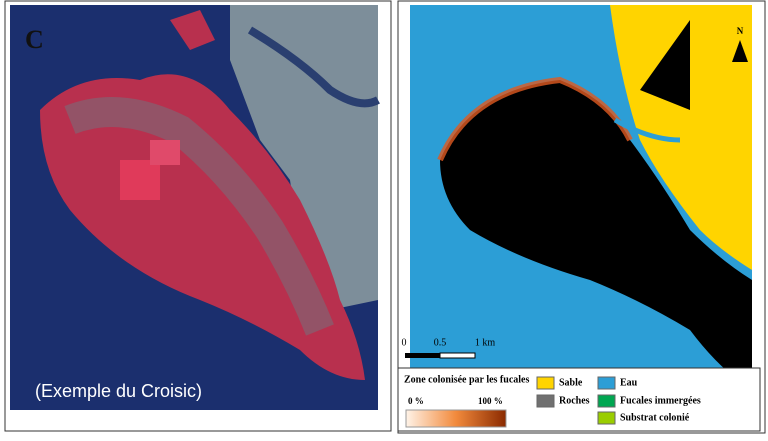 The image size is (768, 441). Describe the element at coordinates (629, 382) in the screenshot. I see `legend-label: Eau` at that location.